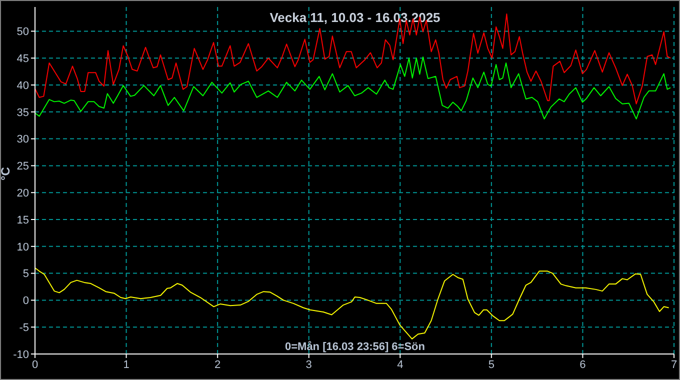  What do you see at coordinates (6, 173) in the screenshot?
I see `y-axis-title: °C` at bounding box center [6, 173].